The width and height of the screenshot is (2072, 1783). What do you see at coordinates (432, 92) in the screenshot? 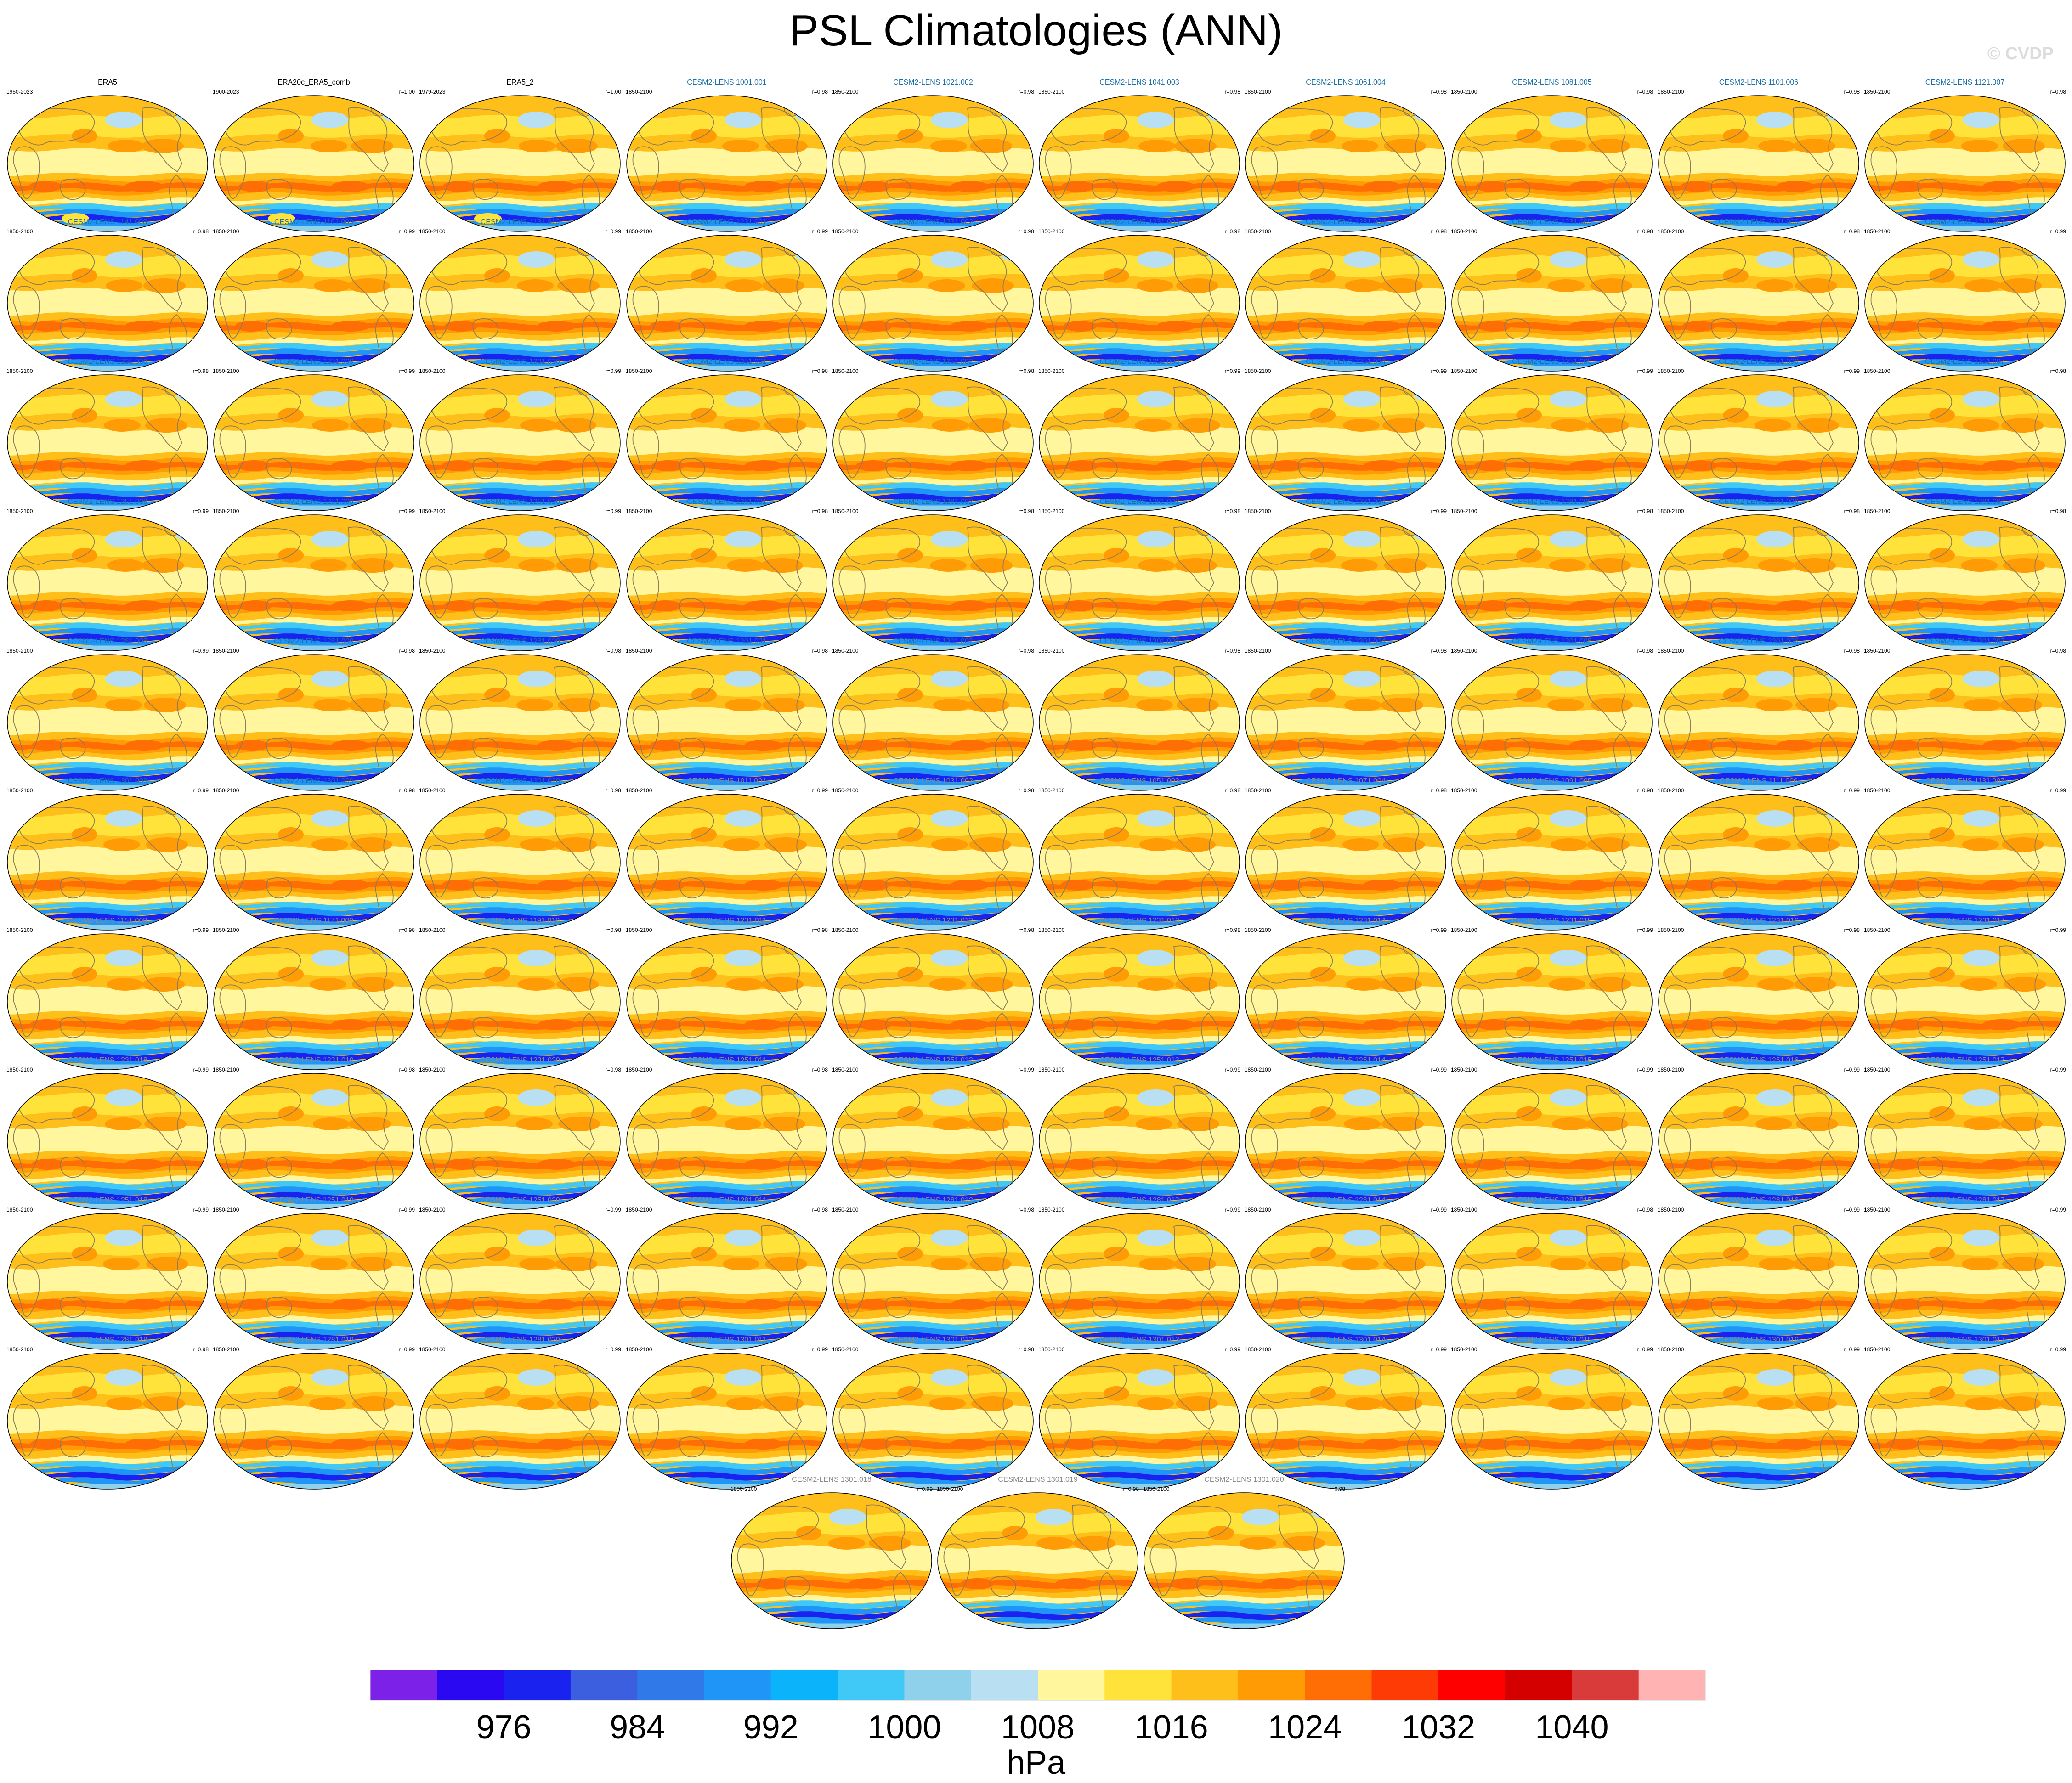
I see `panel-years: 1979-2023` at bounding box center [432, 92].